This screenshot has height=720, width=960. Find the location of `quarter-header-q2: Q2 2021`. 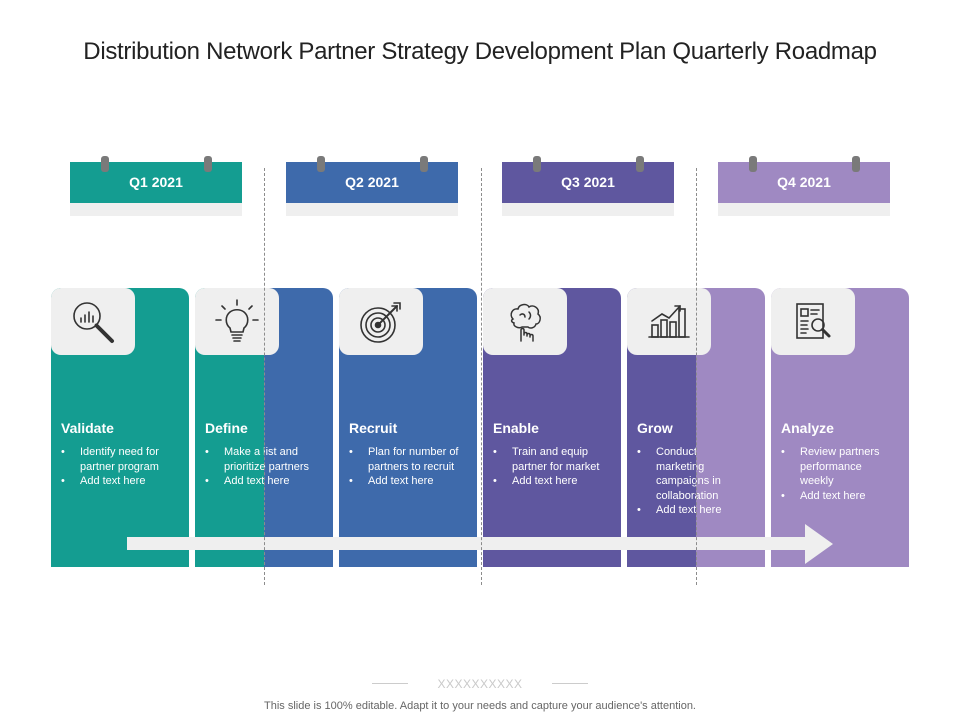

quarter-header-q2: Q2 2021 is located at coordinates (372, 186).